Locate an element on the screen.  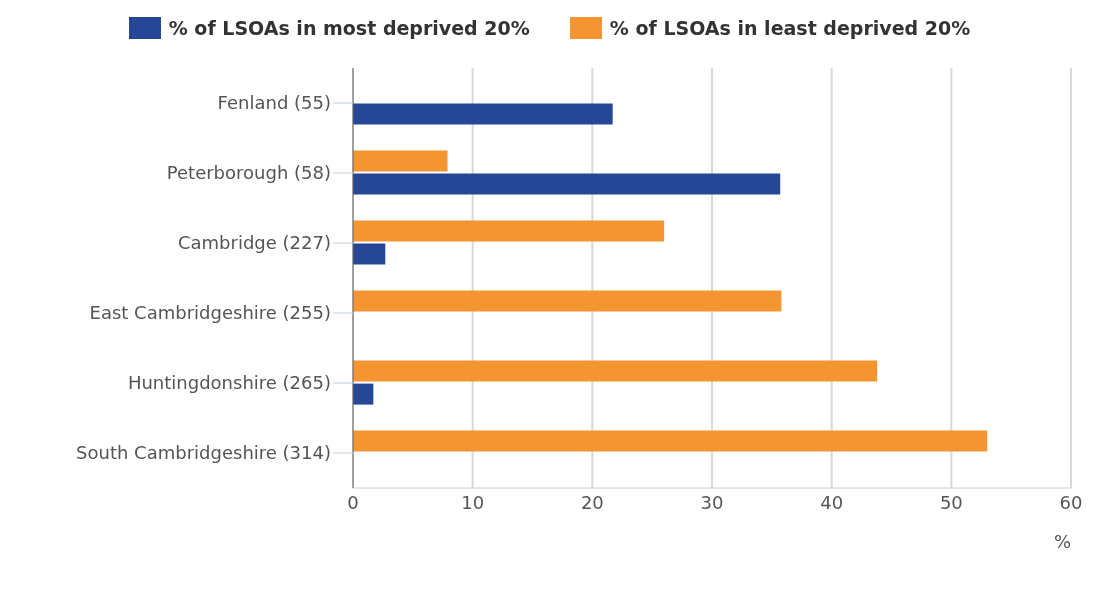
y-tick-label: South Cambridgeshire (314) is located at coordinates (203, 453).